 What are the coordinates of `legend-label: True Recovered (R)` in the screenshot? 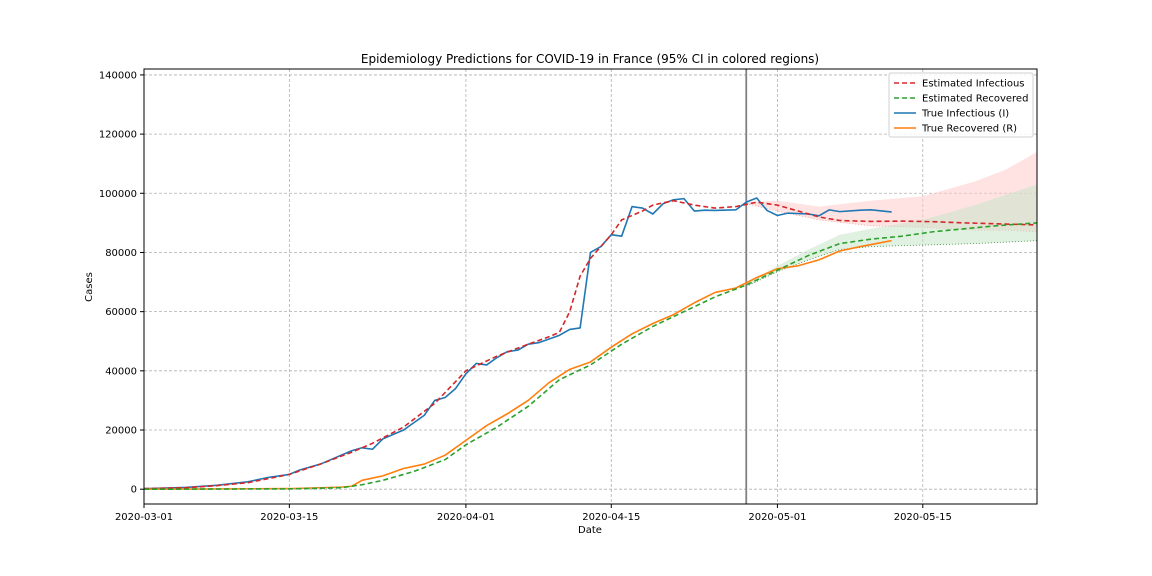 It's located at (969, 129).